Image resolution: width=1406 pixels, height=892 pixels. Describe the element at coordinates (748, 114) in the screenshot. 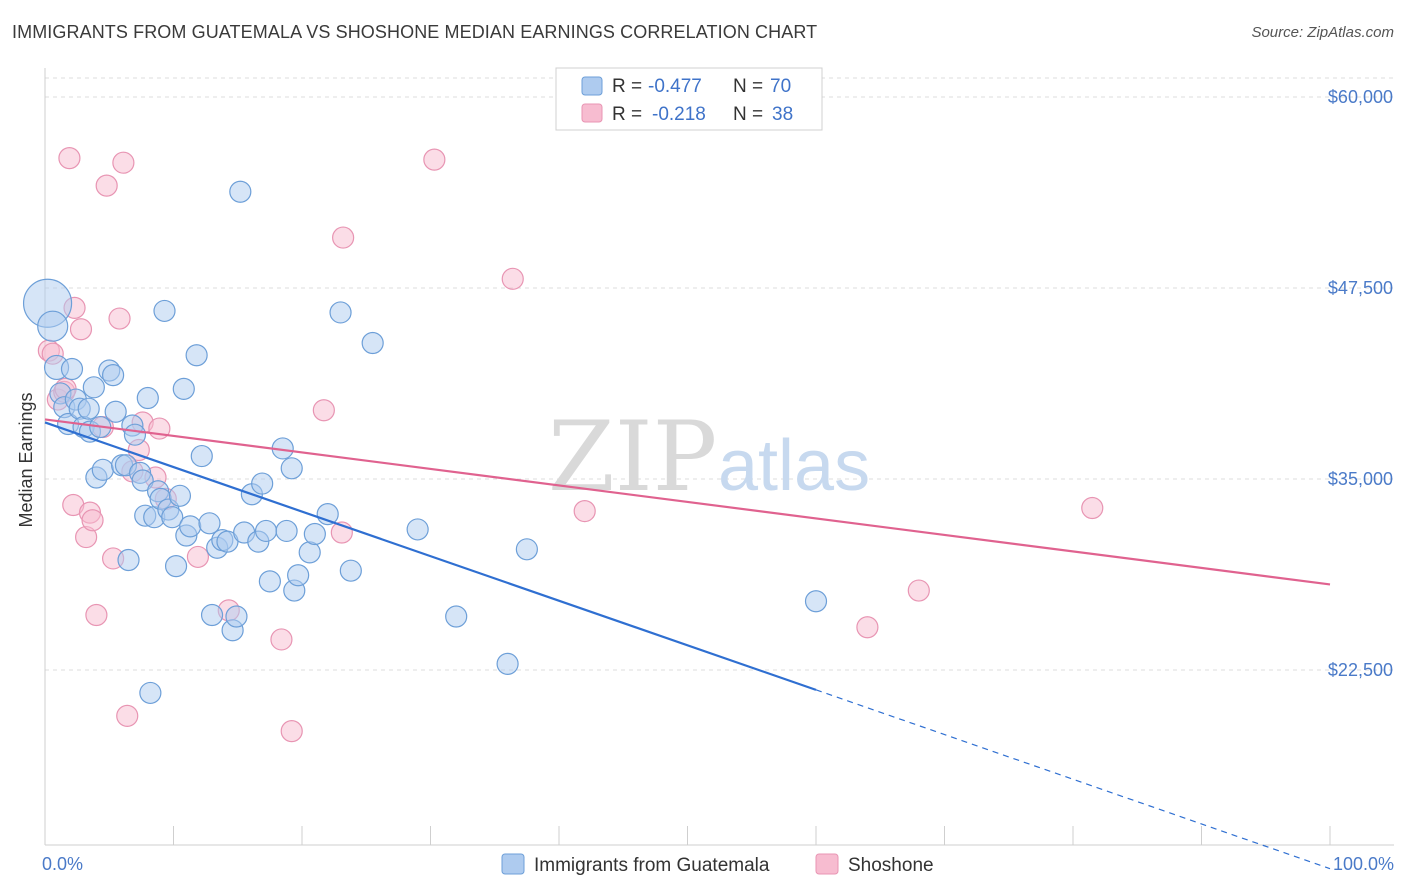

I see `legend-n-label-2: N =` at that location.